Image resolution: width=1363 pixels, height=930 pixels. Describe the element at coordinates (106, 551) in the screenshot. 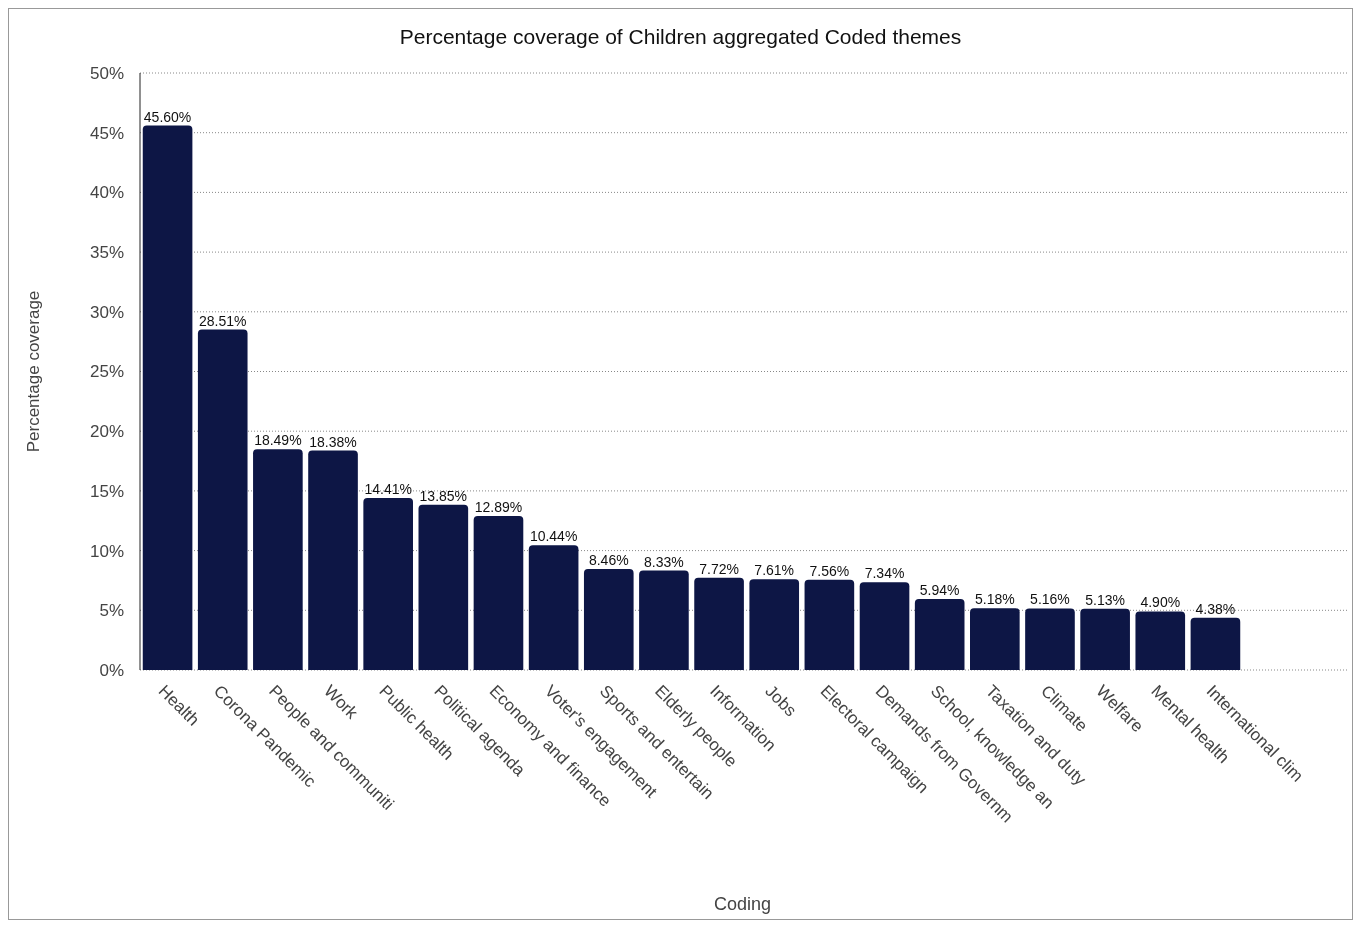

I see `y-tick-label: 10%` at that location.